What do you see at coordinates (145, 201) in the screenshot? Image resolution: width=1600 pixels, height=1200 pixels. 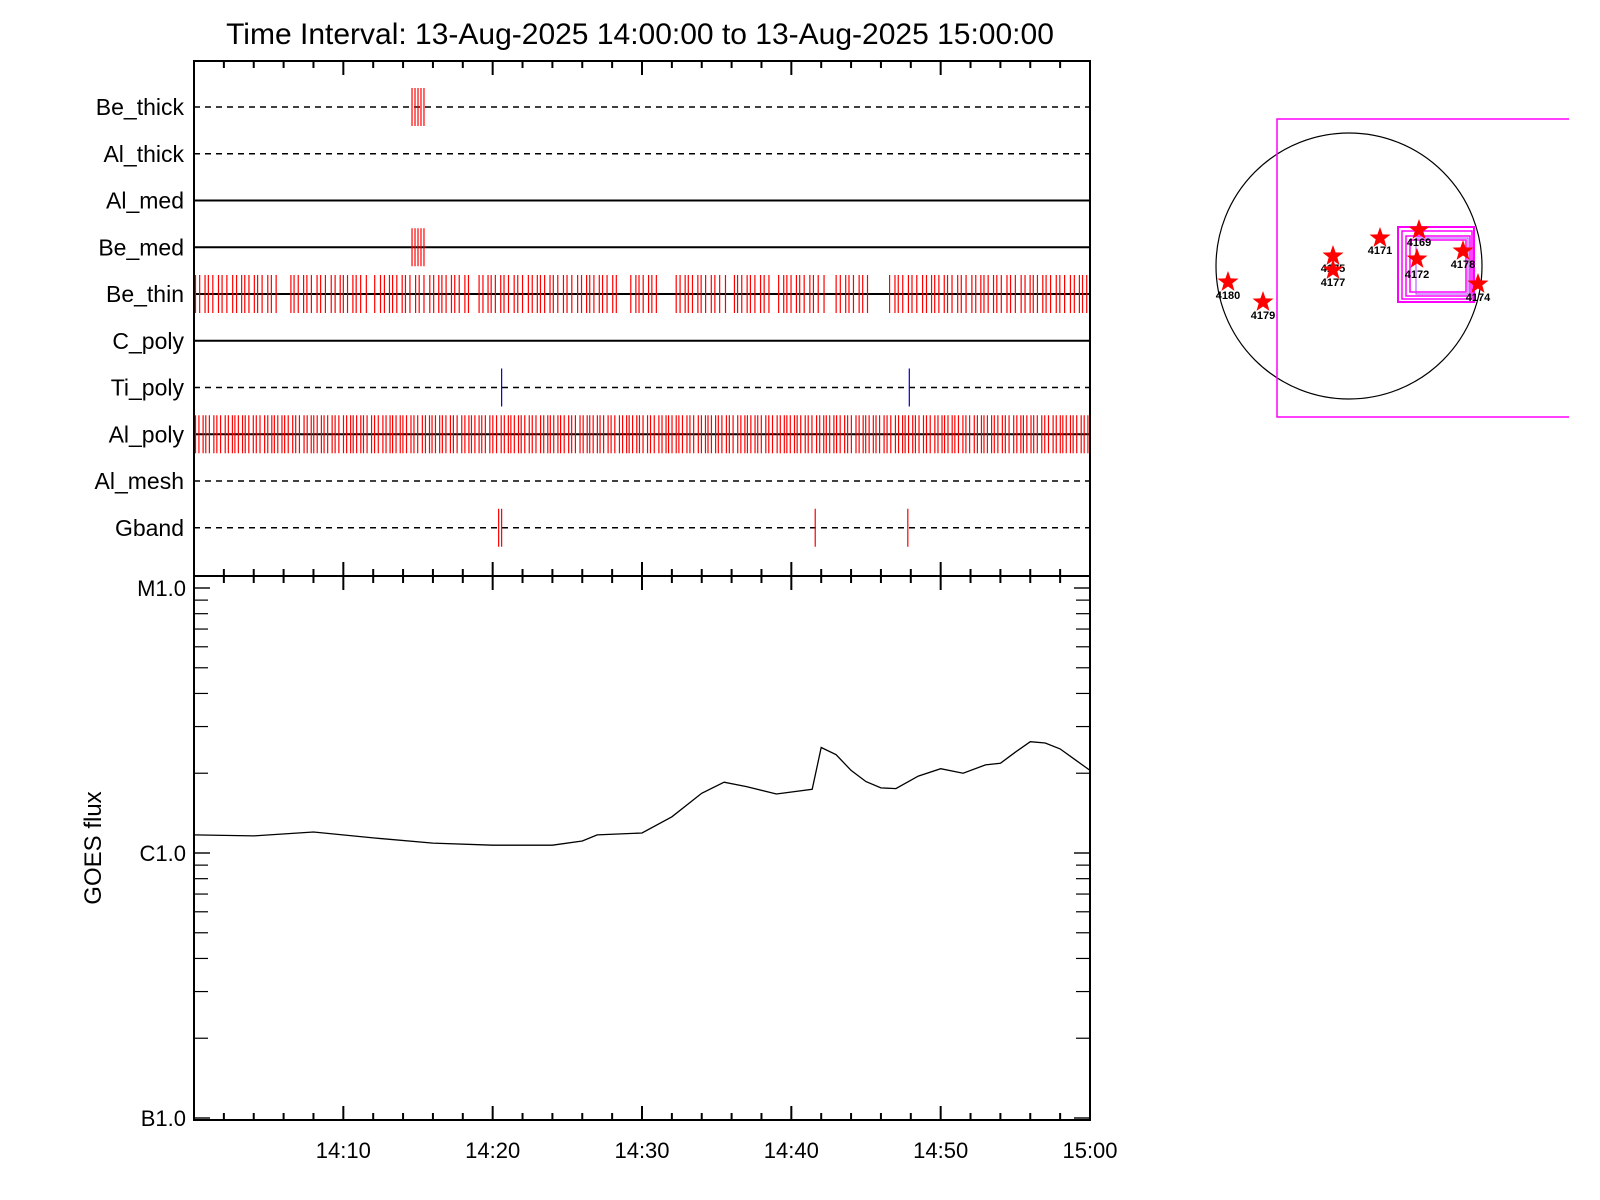 I see `row-label-al-med: Al_med` at bounding box center [145, 201].